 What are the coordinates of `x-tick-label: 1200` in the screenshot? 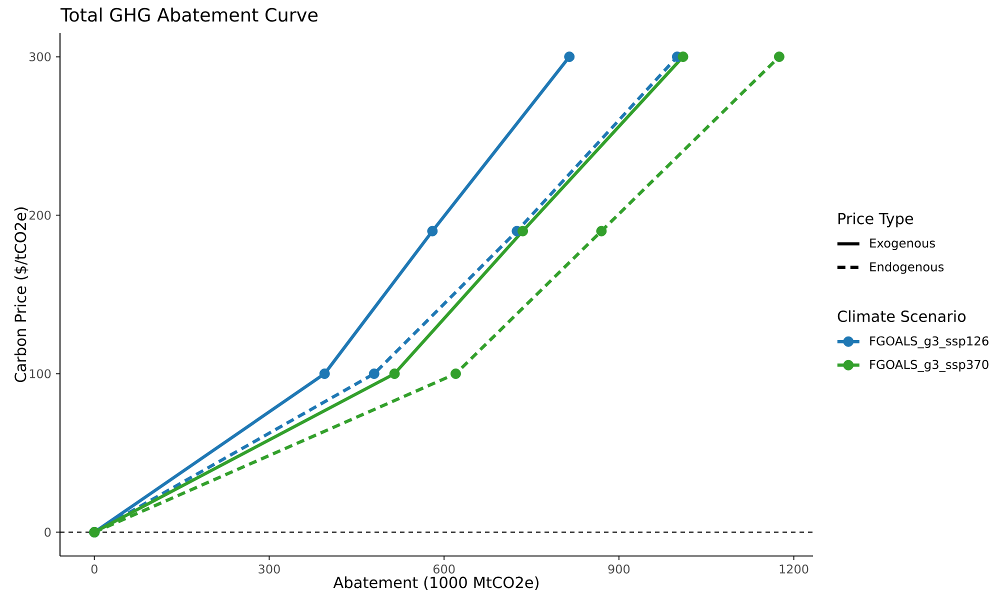 It's located at (794, 569).